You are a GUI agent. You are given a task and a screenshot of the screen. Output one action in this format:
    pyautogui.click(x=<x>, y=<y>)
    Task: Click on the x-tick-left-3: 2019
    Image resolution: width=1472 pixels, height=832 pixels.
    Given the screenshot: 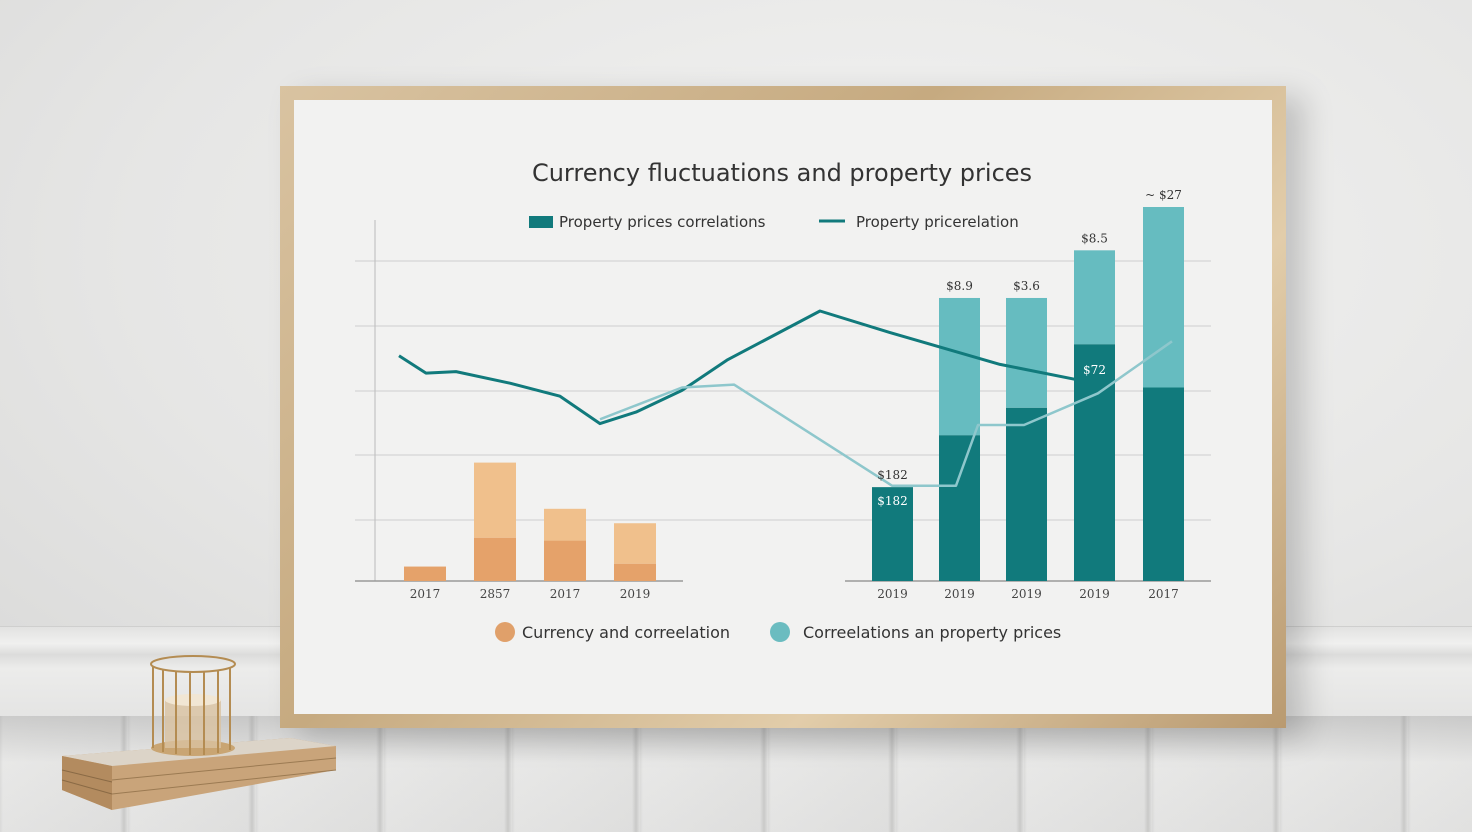 What is the action you would take?
    pyautogui.click(x=635, y=594)
    